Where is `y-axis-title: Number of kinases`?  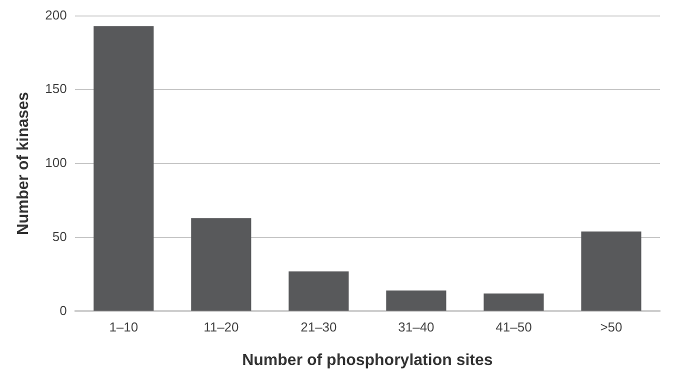 y-axis-title: Number of kinases is located at coordinates (23, 164).